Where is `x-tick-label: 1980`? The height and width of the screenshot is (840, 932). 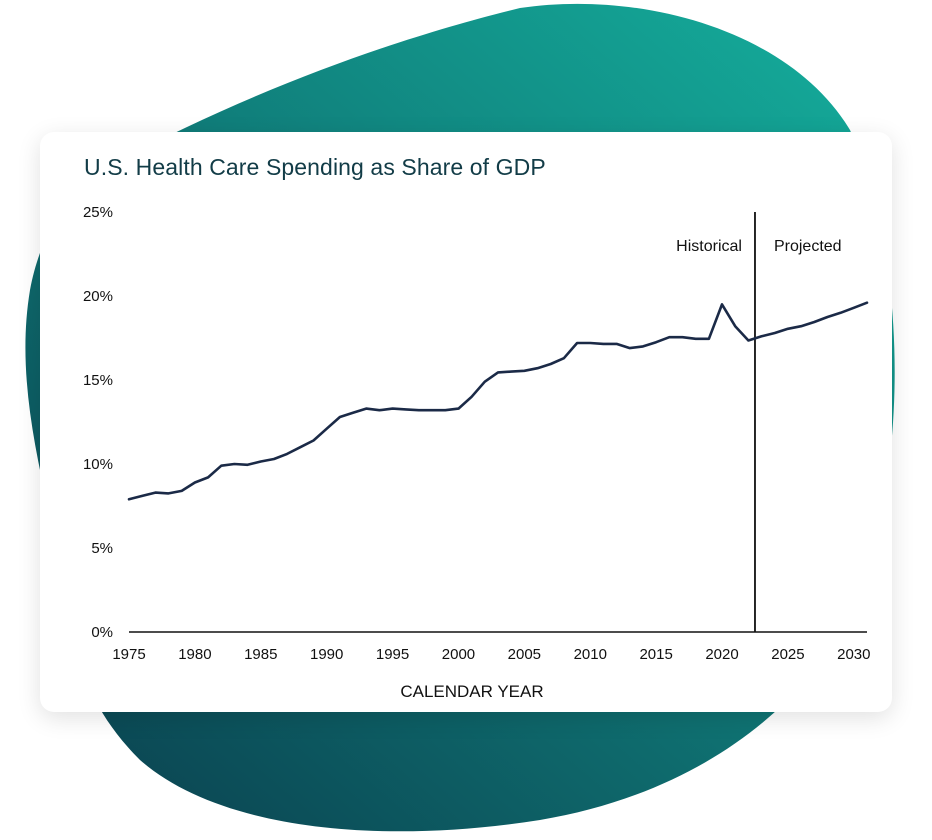
x-tick-label: 1980 is located at coordinates (194, 654).